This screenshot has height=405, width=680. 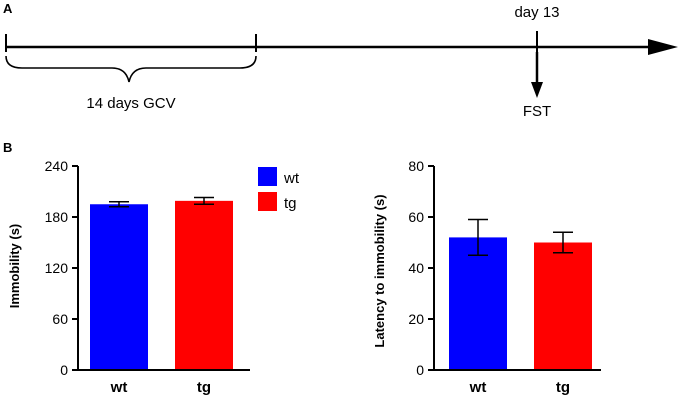 I want to click on timeline-arrowhead, so click(x=663, y=47).